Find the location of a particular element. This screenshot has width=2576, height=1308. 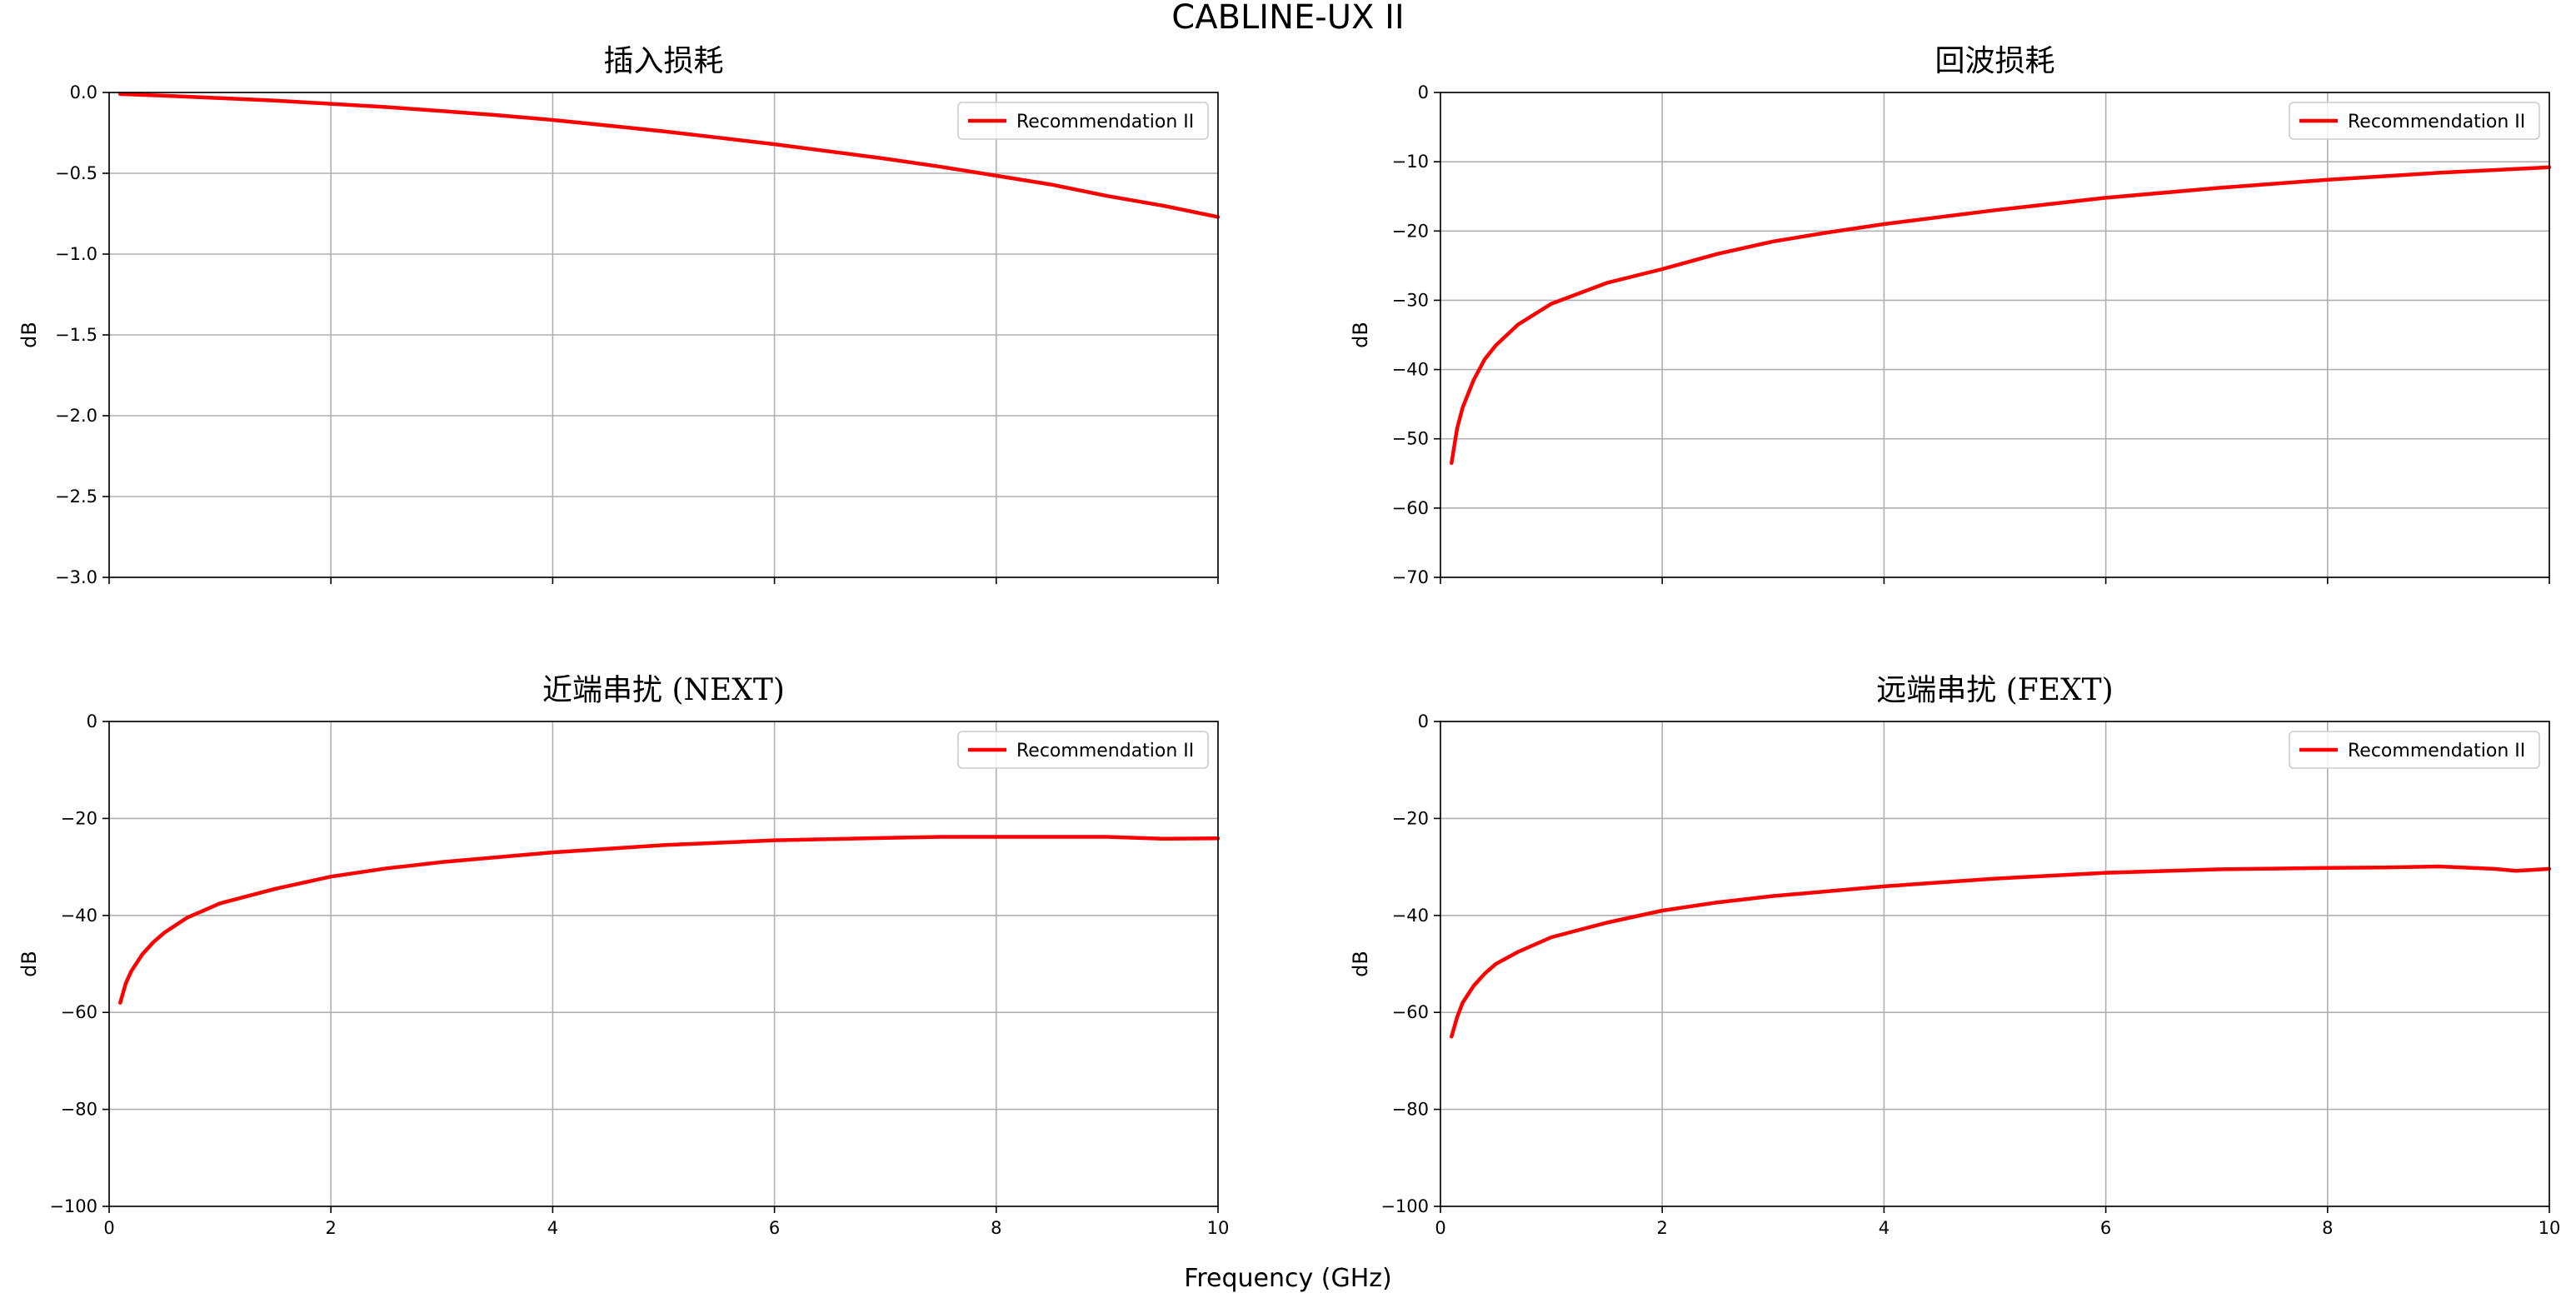

y-tick-label: −50 is located at coordinates (1410, 439).